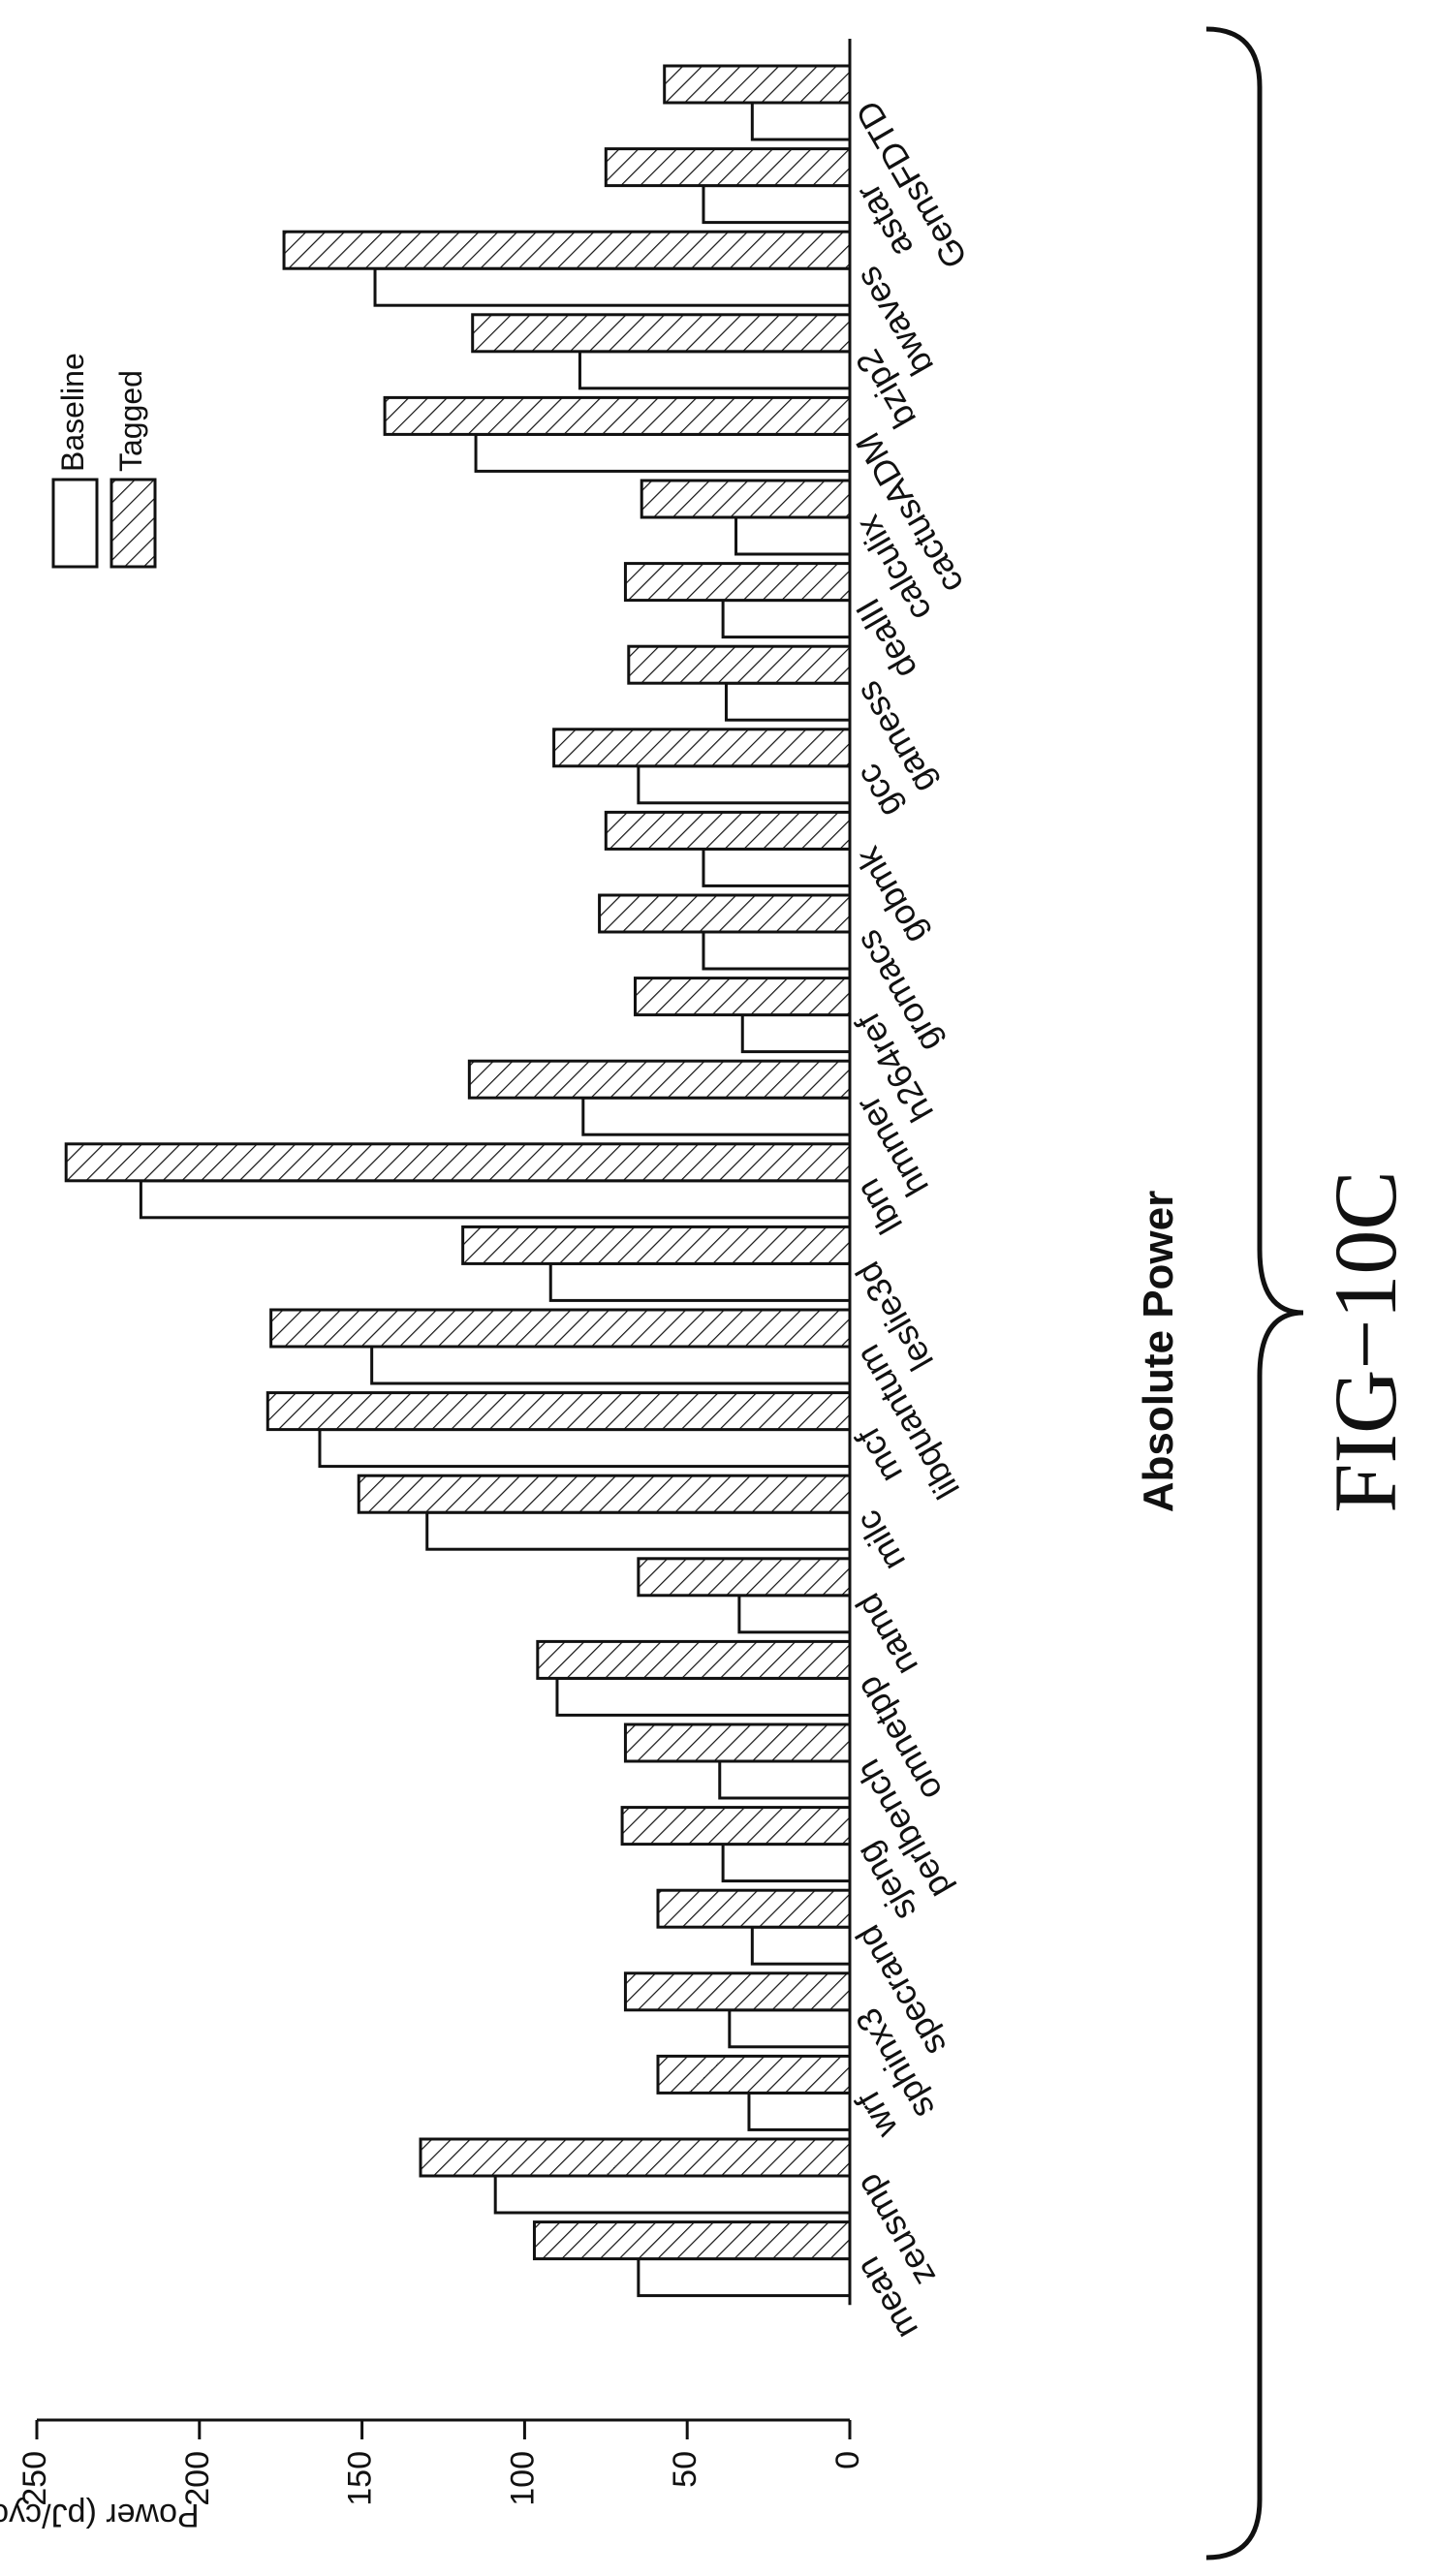 Image resolution: width=1437 pixels, height=2576 pixels. Describe the element at coordinates (880, 1540) in the screenshot. I see `category-label: milc` at that location.